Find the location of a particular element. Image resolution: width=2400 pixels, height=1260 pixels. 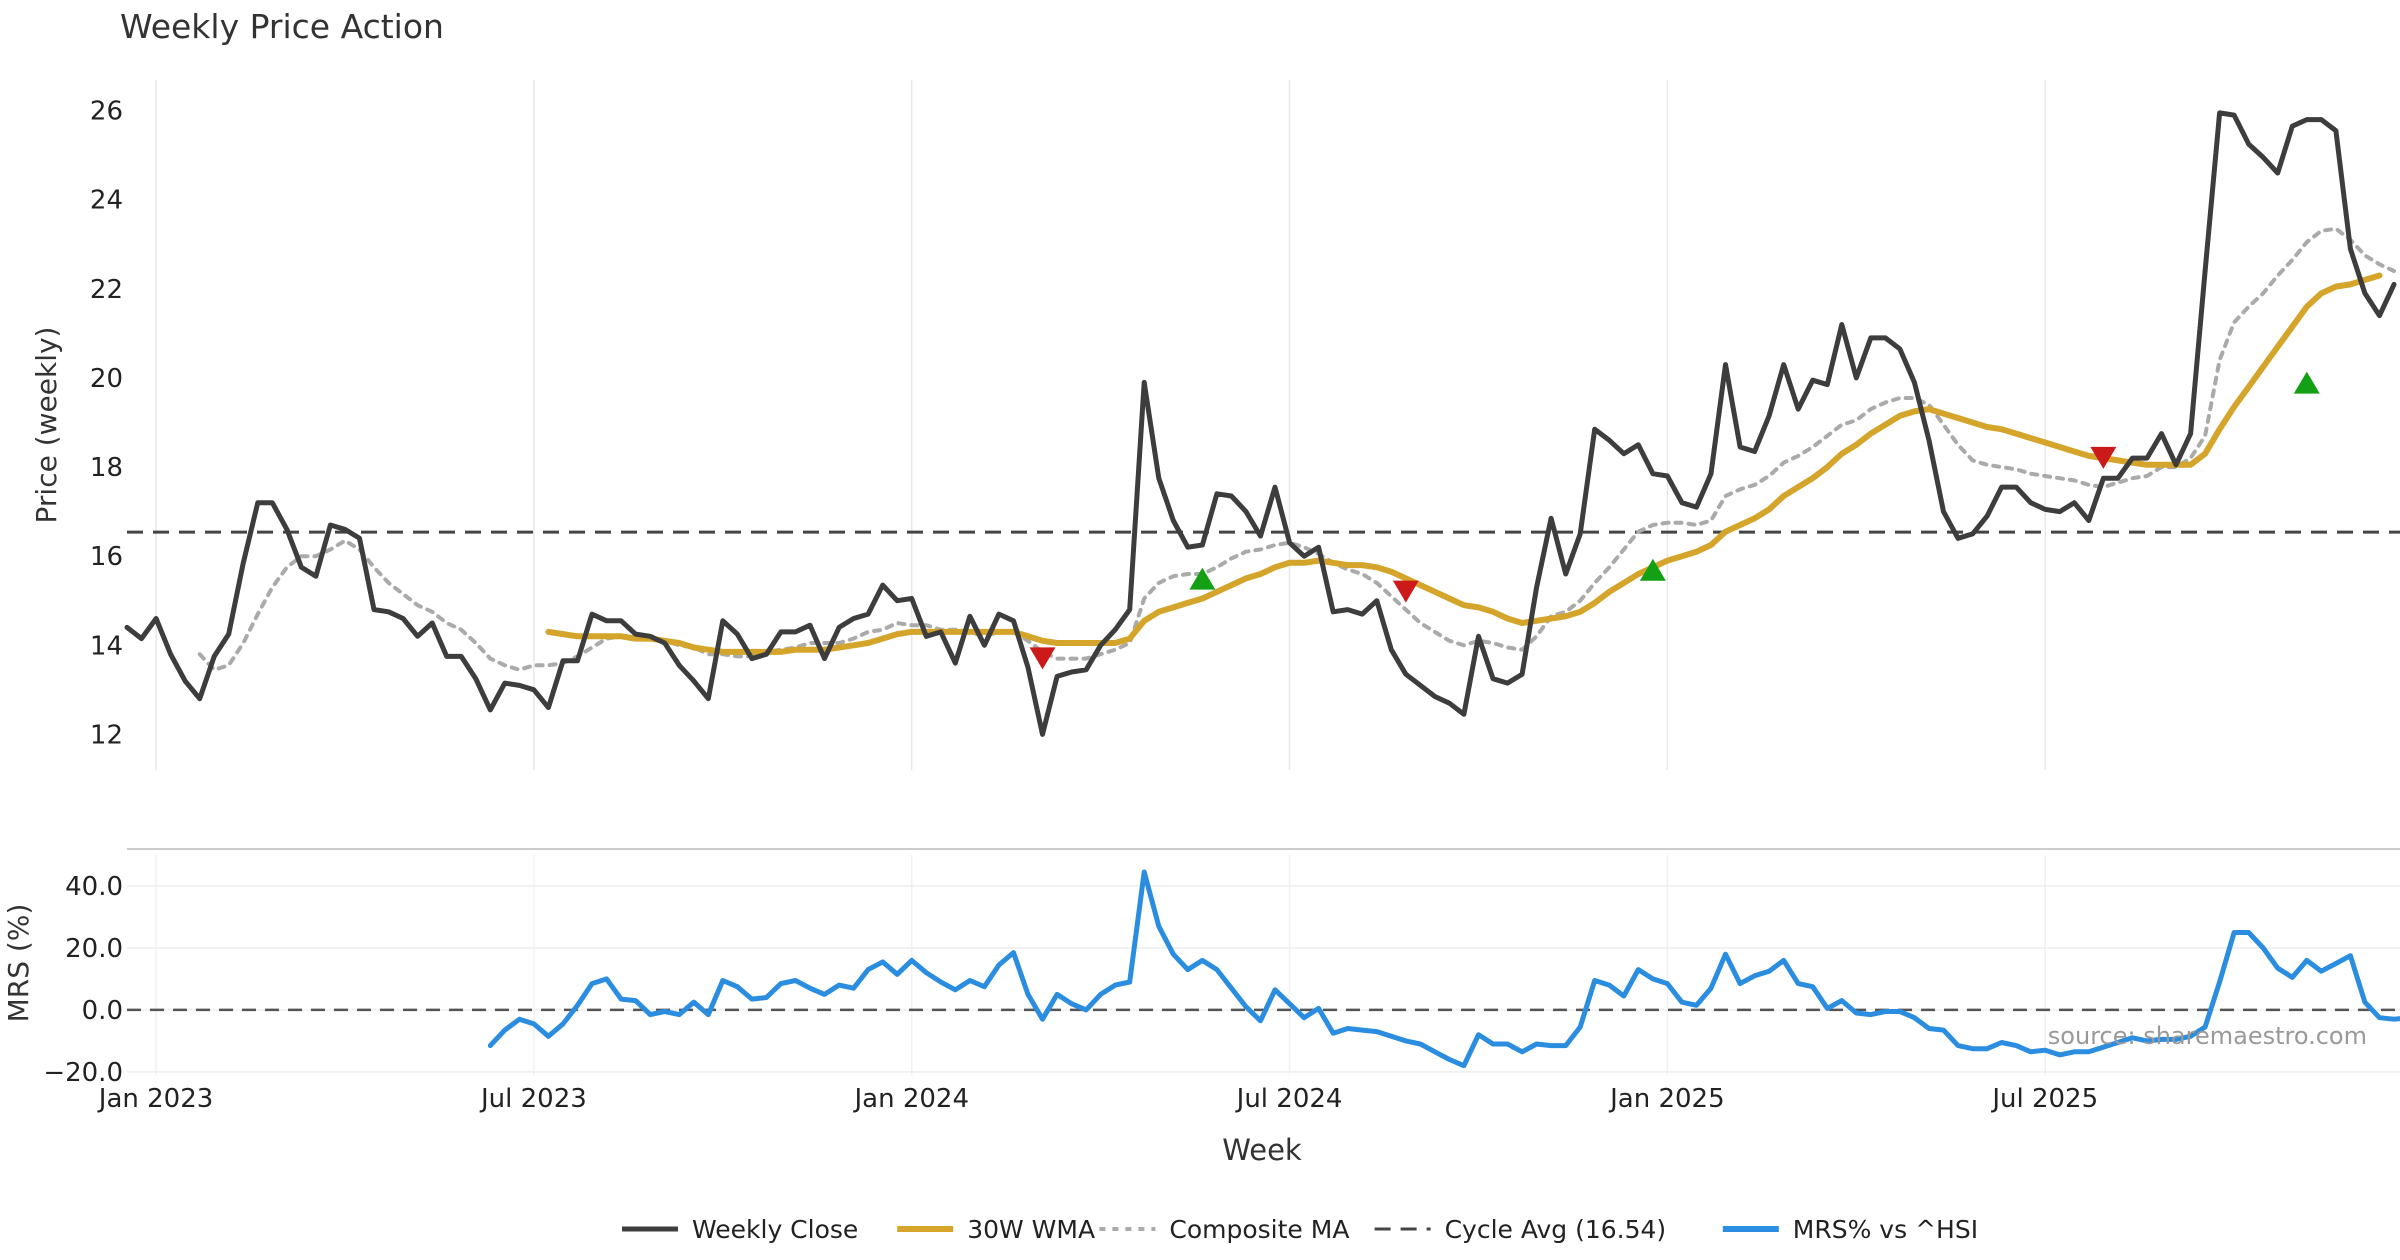

price-y-tick-label: 20 is located at coordinates (106, 379).